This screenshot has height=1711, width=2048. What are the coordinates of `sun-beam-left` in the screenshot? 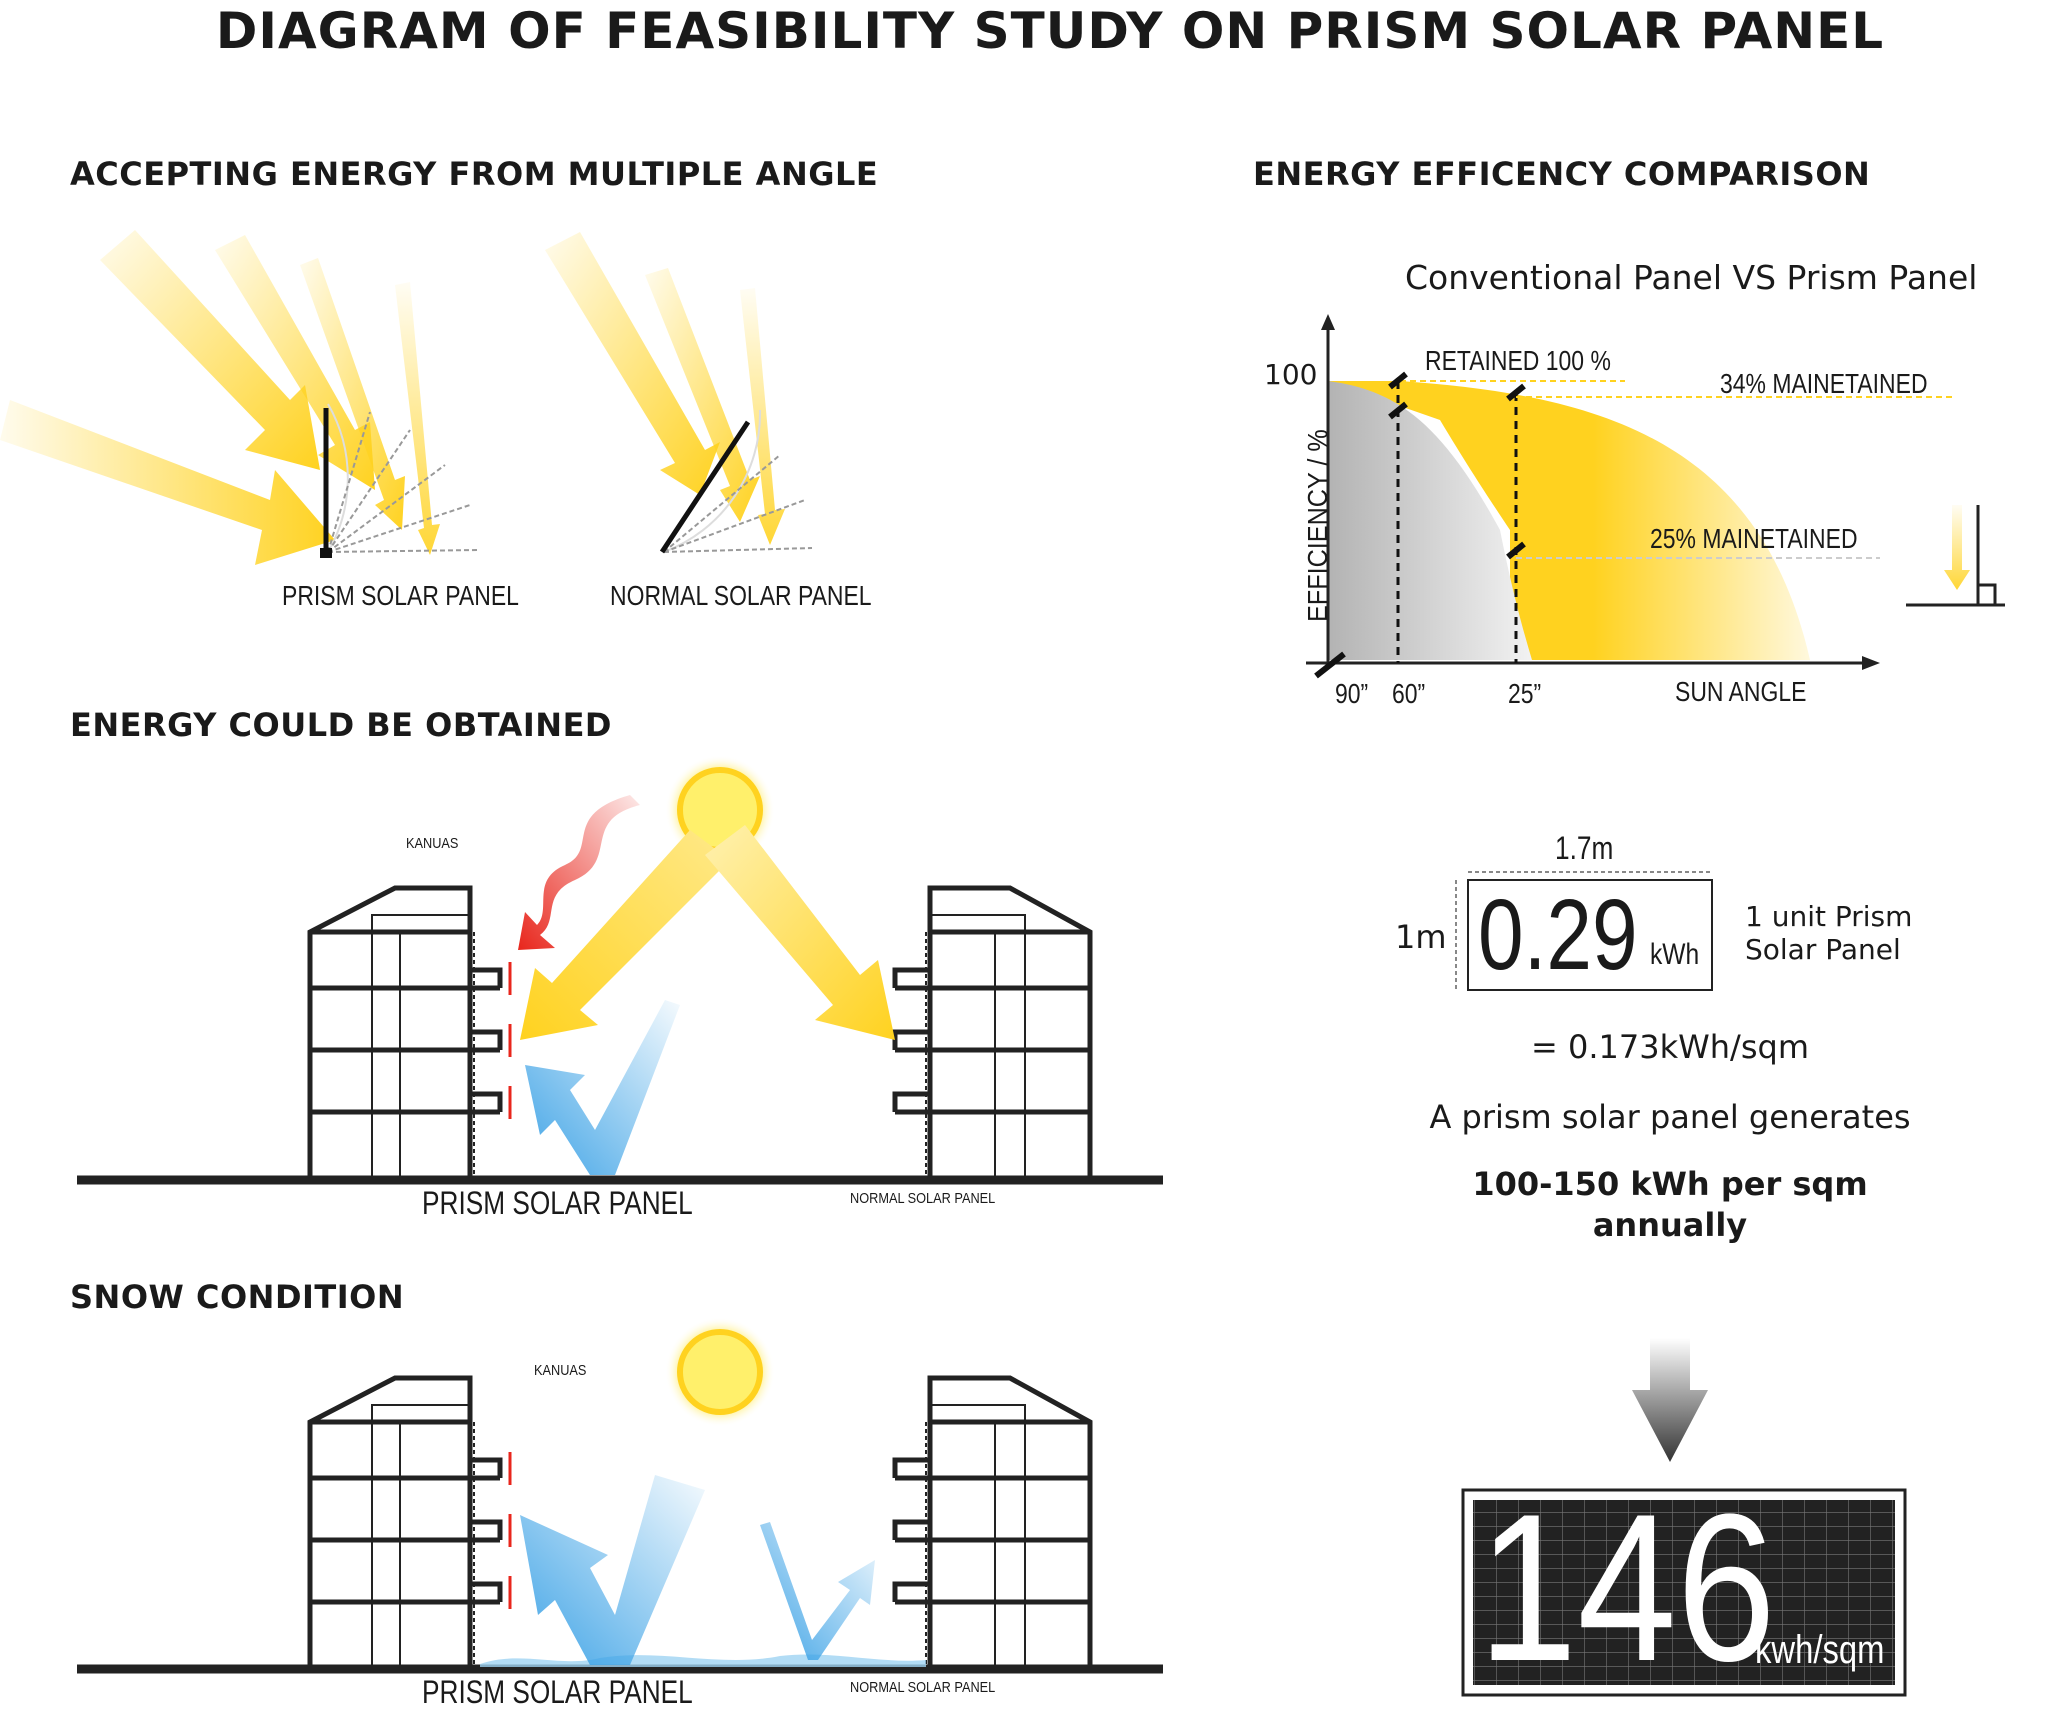 It's located at (625, 935).